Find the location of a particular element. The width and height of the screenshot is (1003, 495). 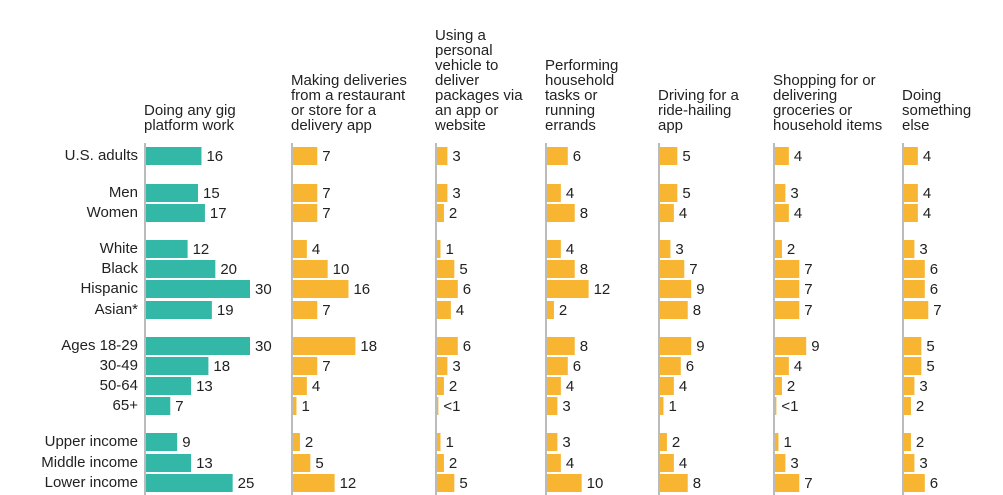

value-label: <1 is located at coordinates (451, 406).